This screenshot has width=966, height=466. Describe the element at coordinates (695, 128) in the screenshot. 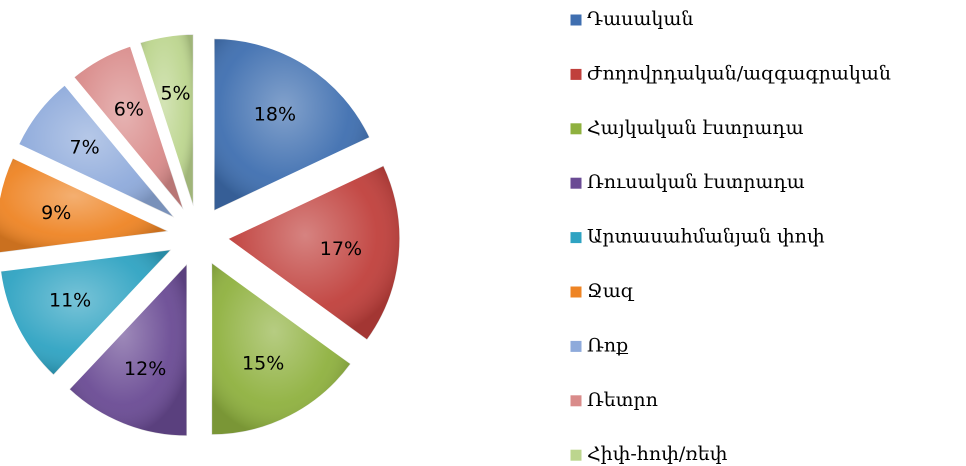

I see `legend-label: Հայկական էստրադա` at that location.